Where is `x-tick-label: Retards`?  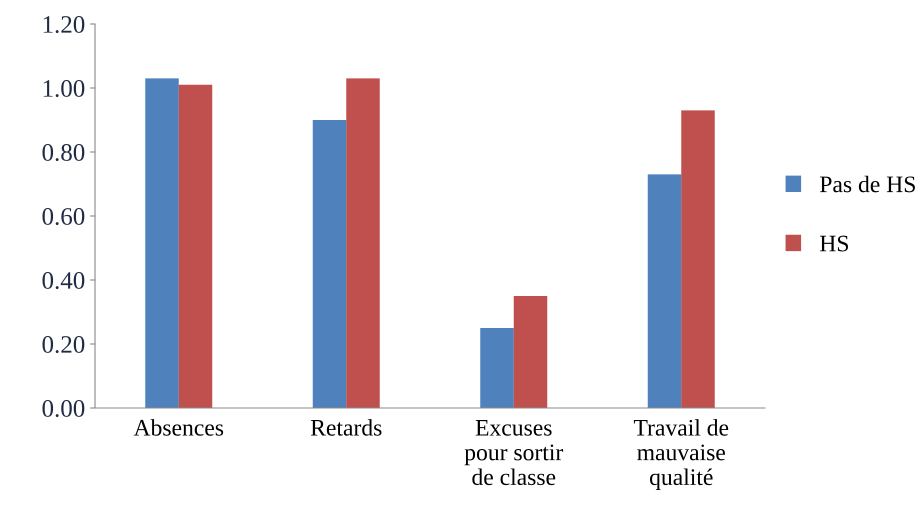 x-tick-label: Retards is located at coordinates (346, 427).